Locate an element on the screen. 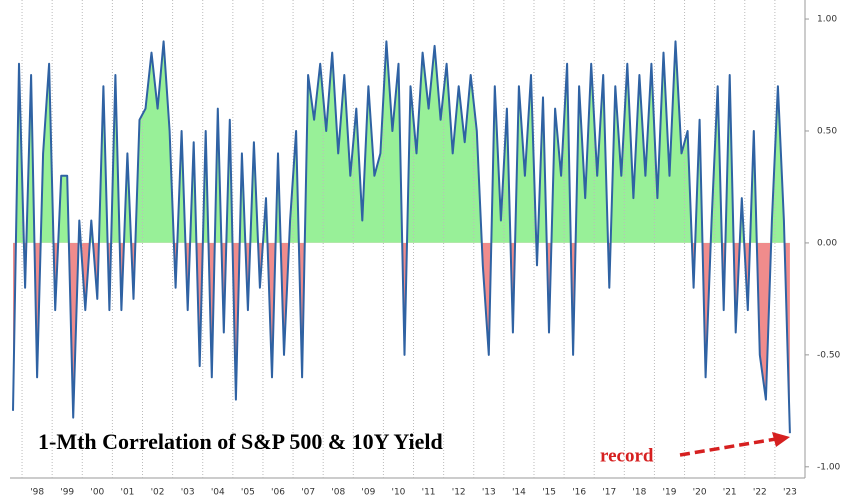 The image size is (848, 502). x-tick-label: '17 is located at coordinates (609, 493).